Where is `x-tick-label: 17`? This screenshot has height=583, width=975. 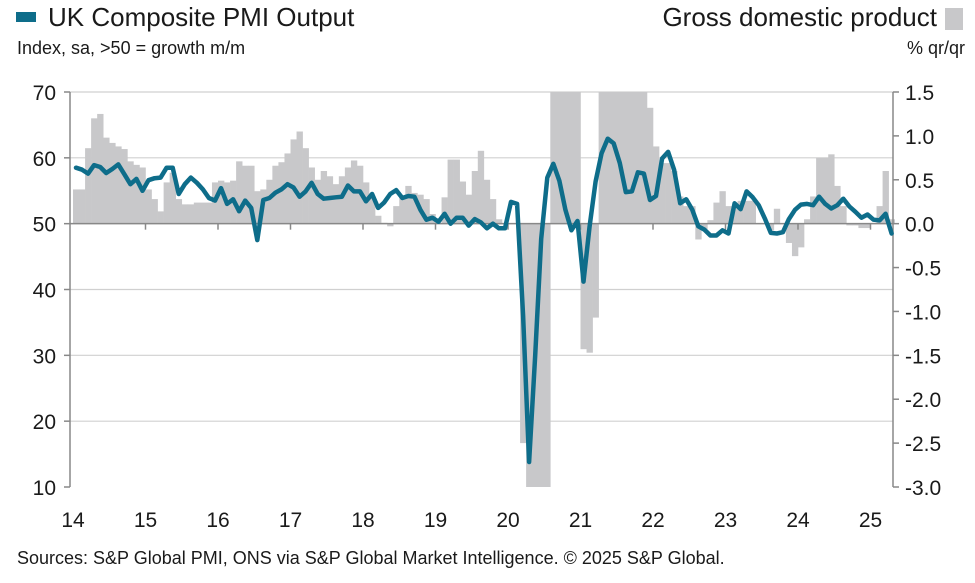
x-tick-label: 17 is located at coordinates (290, 520).